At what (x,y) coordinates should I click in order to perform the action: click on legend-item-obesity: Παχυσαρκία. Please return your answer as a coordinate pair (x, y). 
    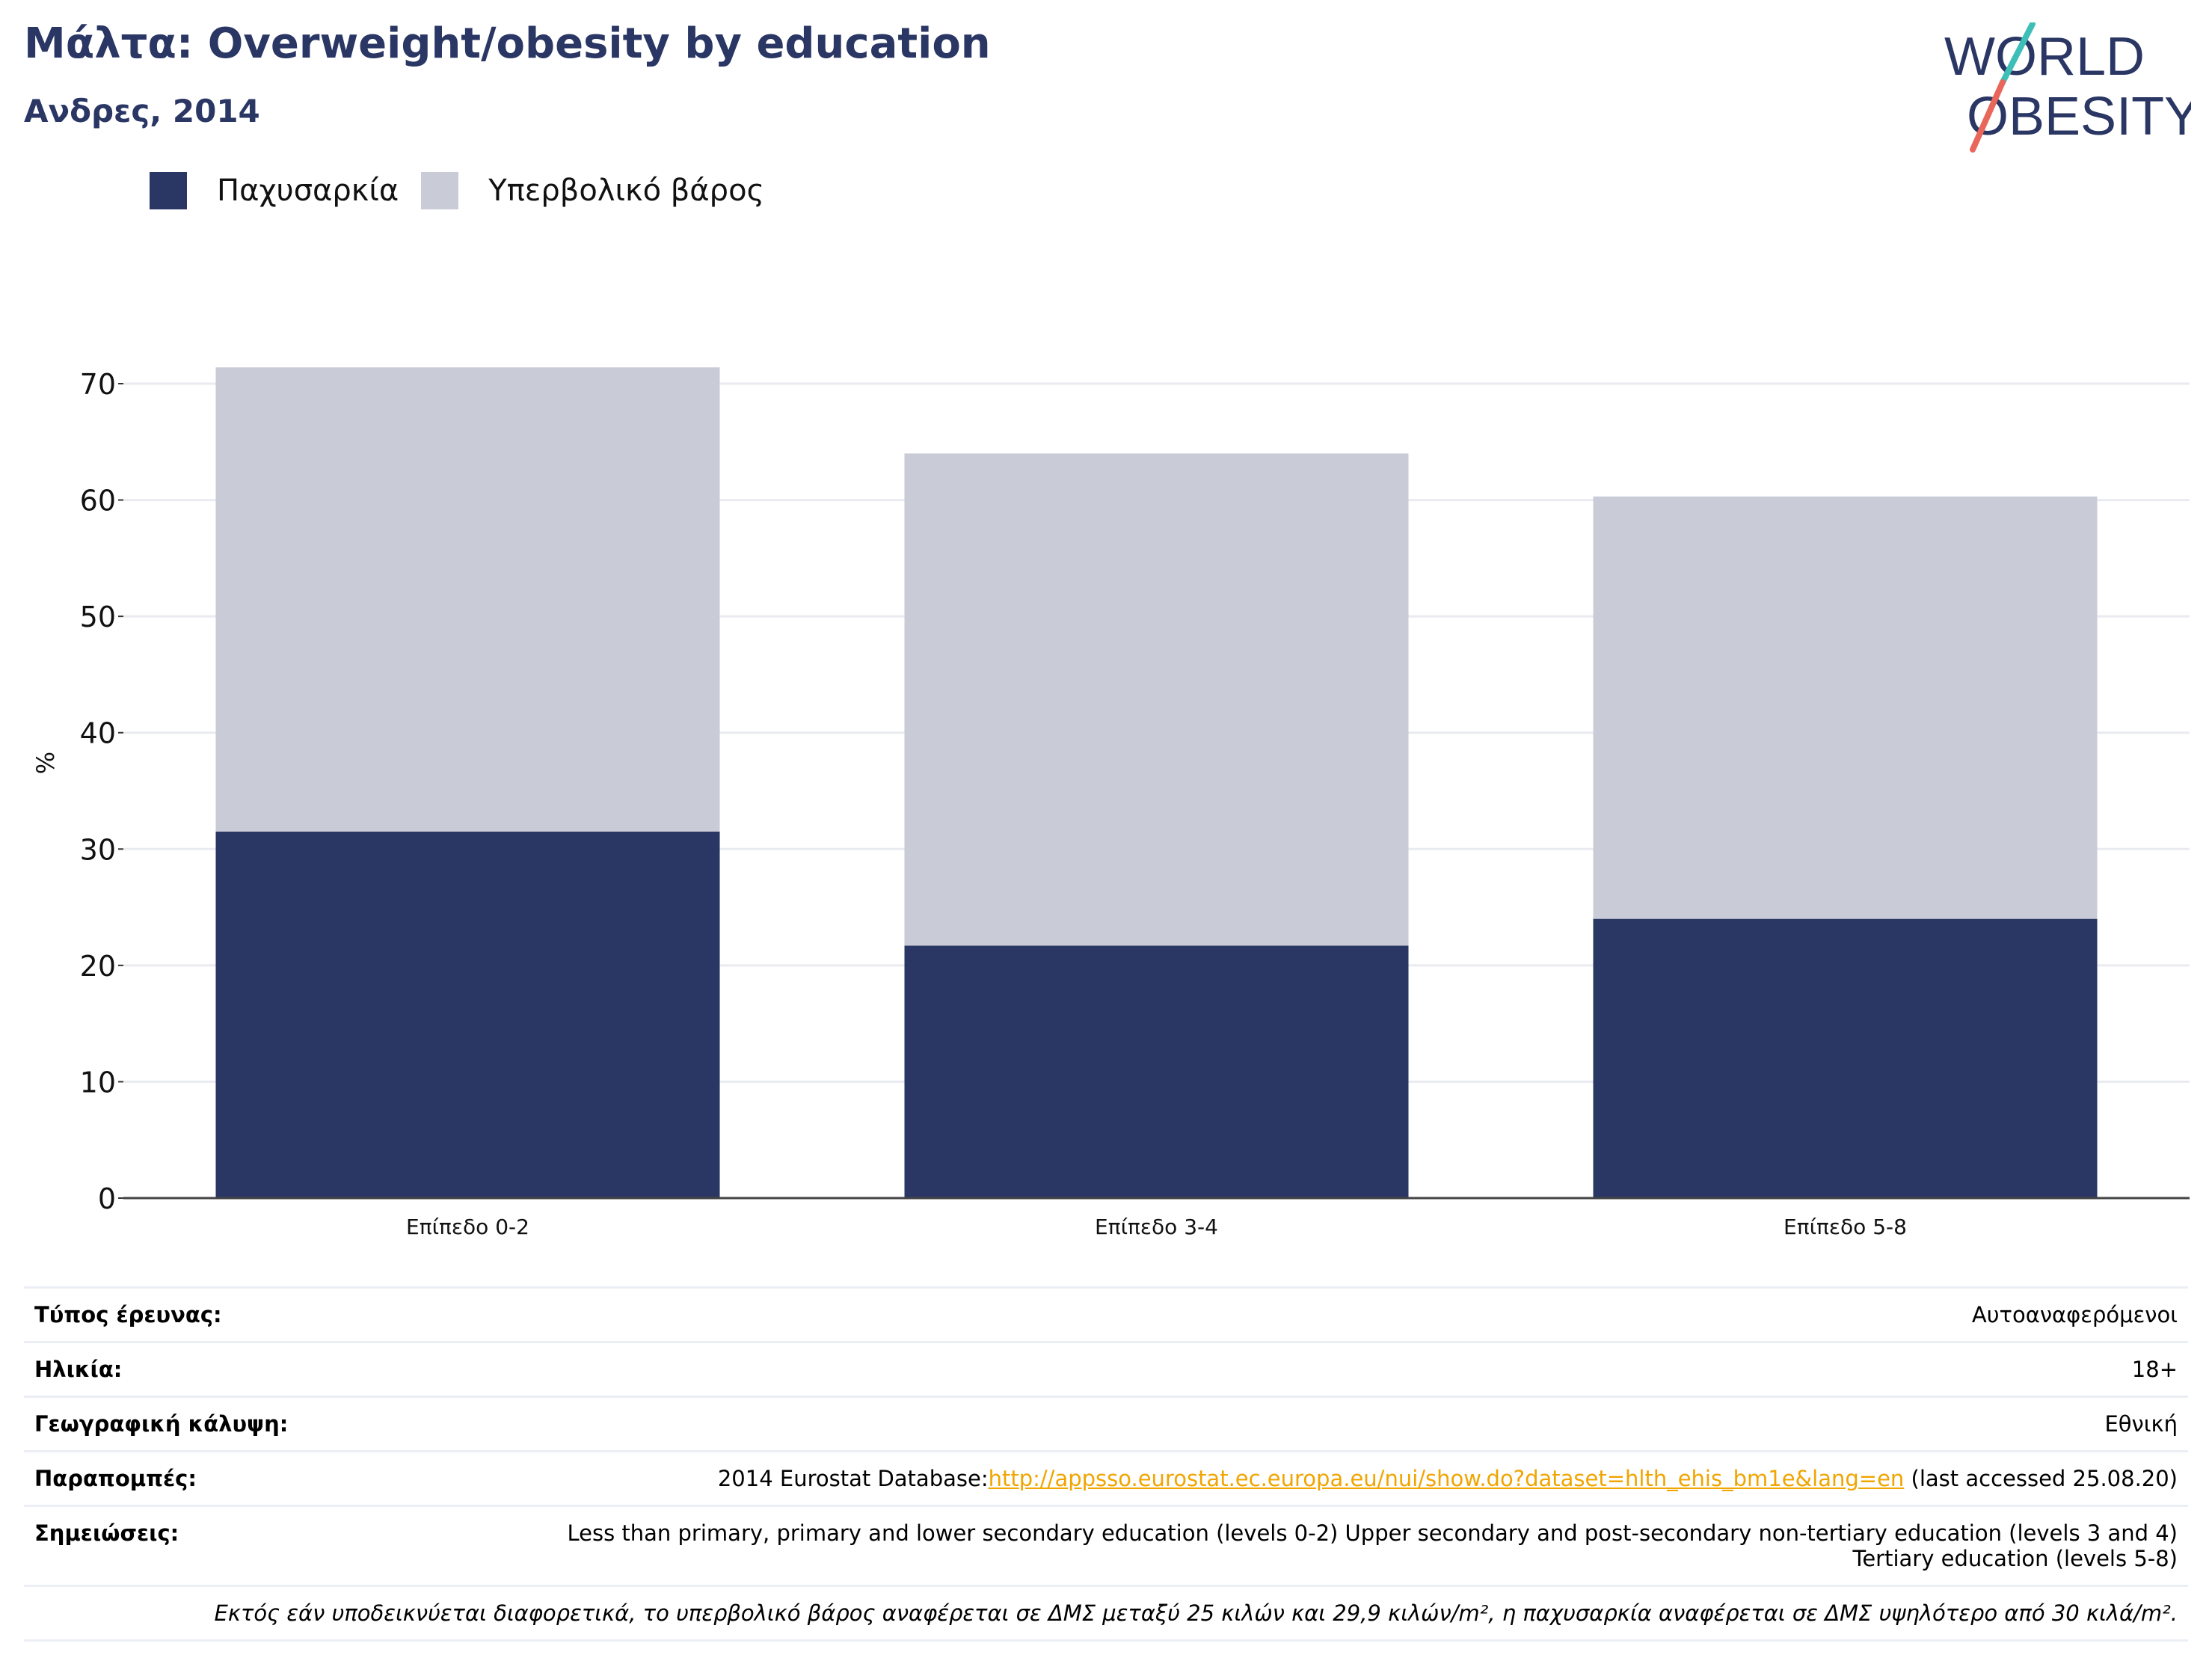
    Looking at the image, I should click on (274, 190).